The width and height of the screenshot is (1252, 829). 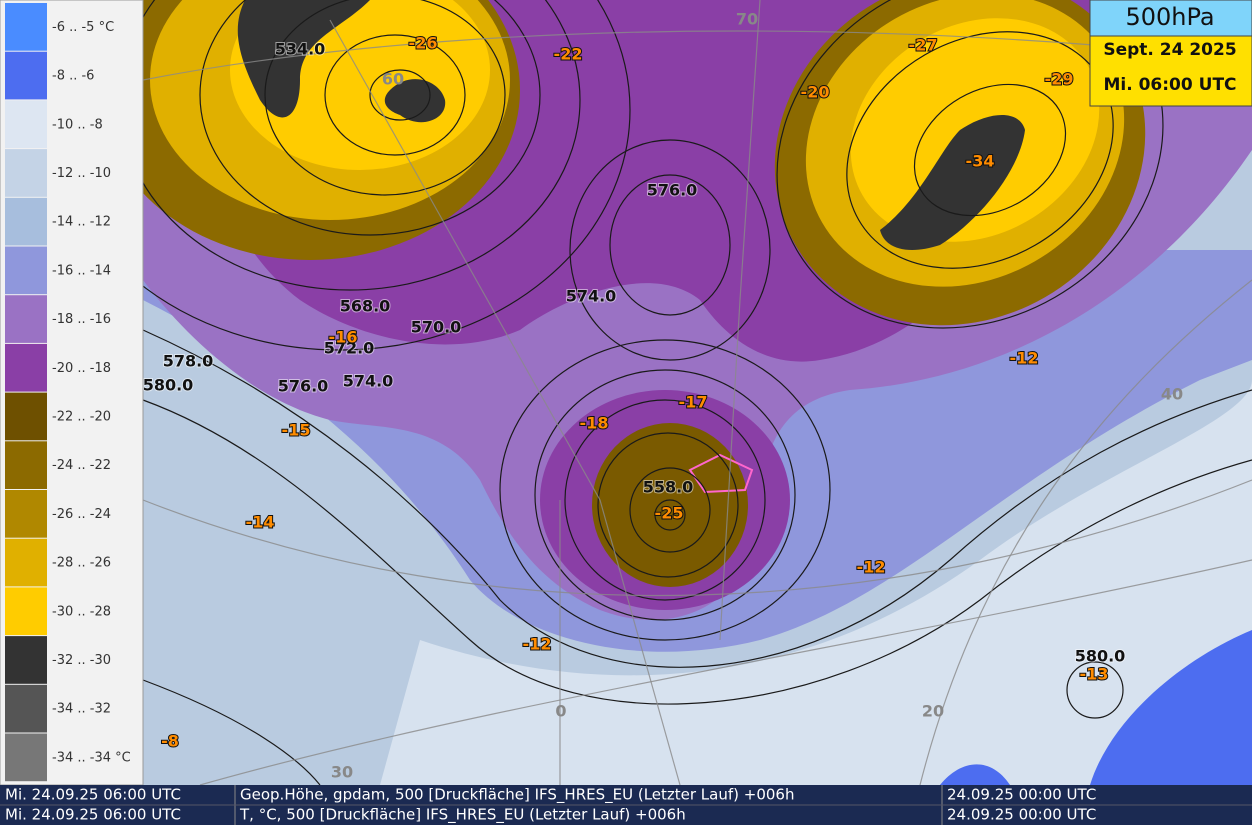 What do you see at coordinates (83, 27) in the screenshot?
I see `legend-label: -6 .. -5 °C` at bounding box center [83, 27].